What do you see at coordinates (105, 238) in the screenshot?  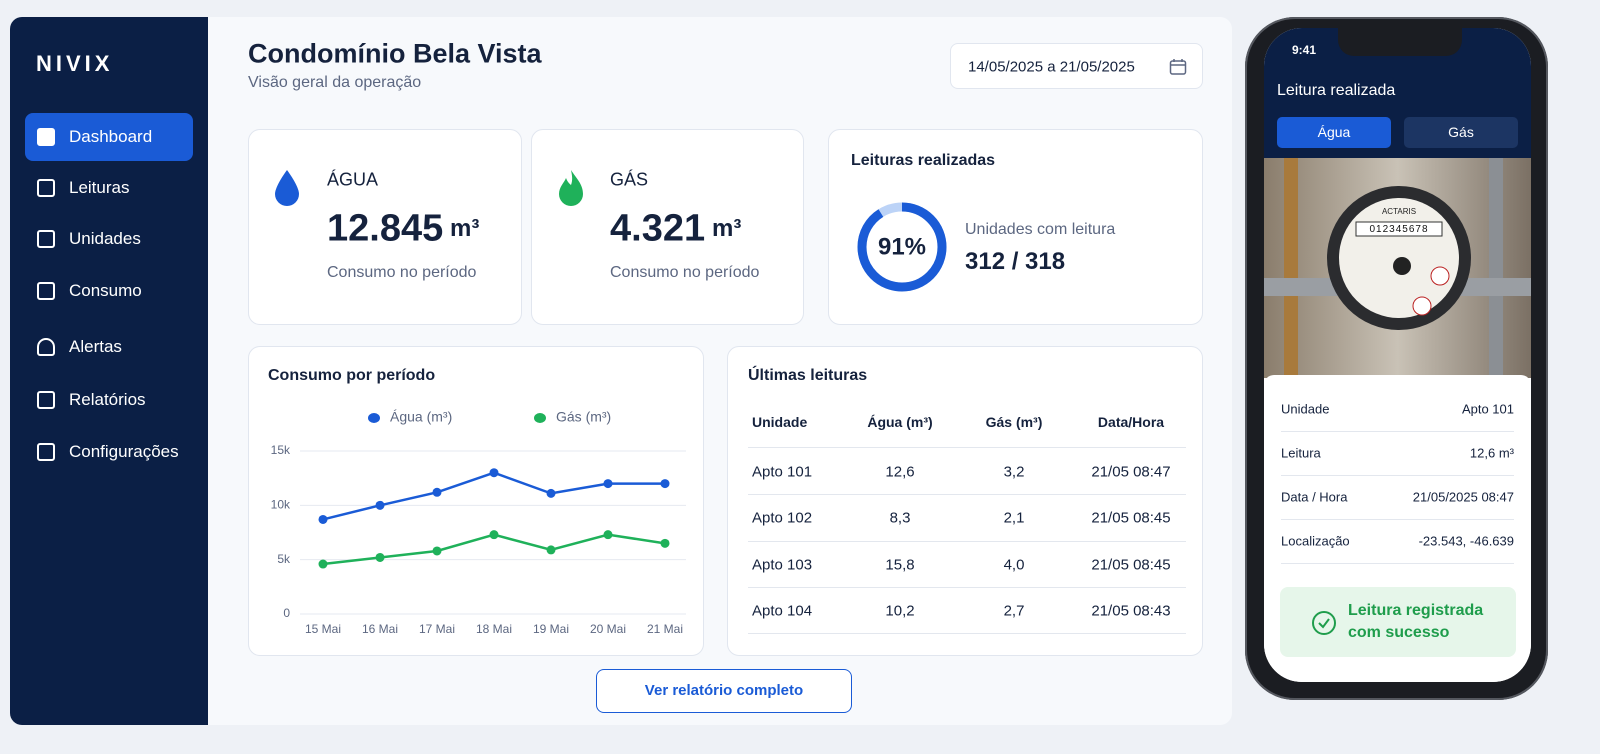 I see `menu-item: Unidades` at bounding box center [105, 238].